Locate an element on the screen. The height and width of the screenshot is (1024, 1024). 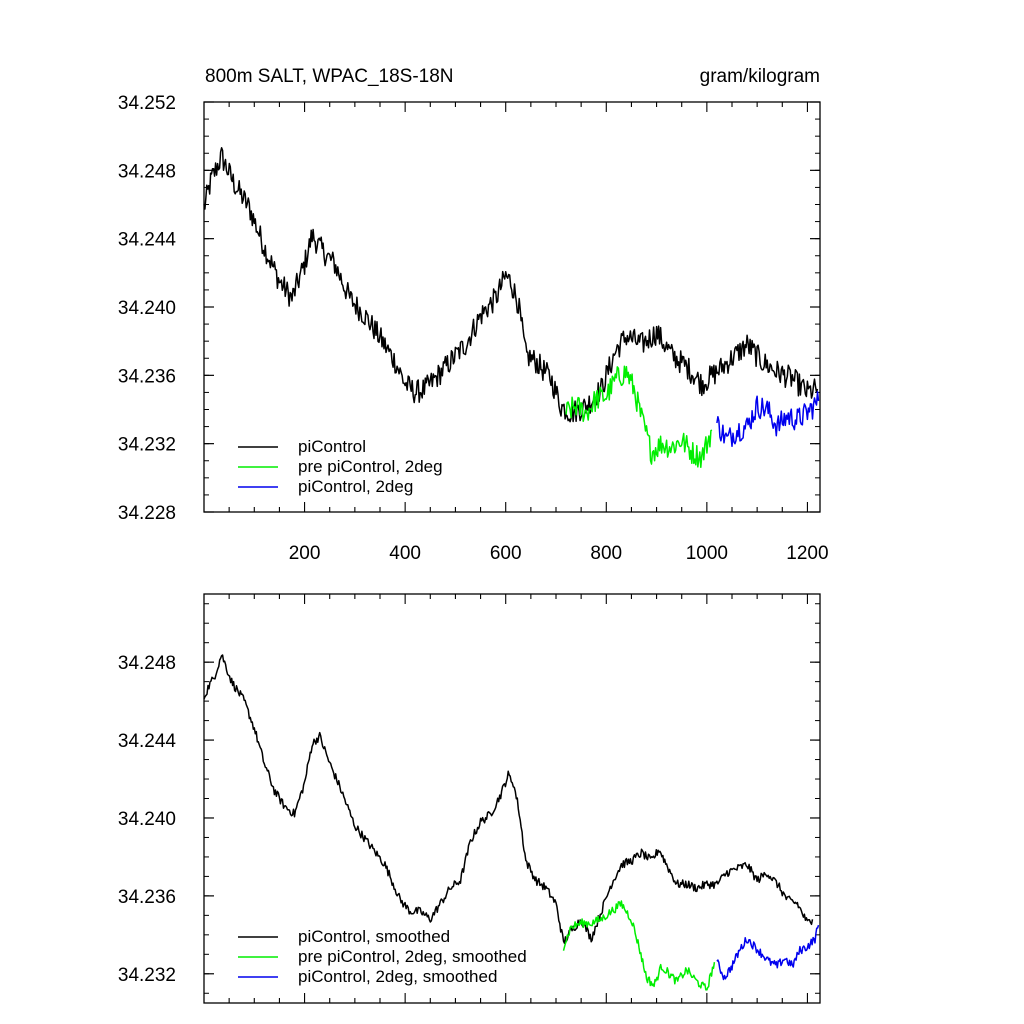
legend-label: pre piControl, 2deg, smoothed is located at coordinates (412, 956).